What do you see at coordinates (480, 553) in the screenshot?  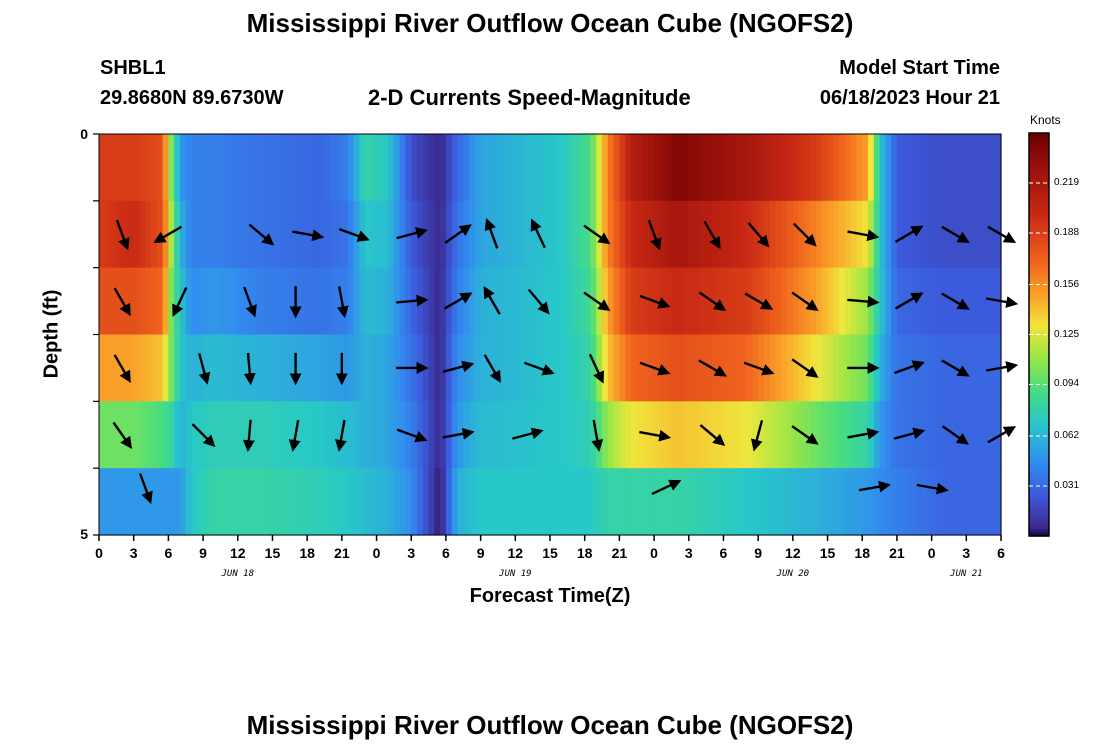 I see `x-tick-label: 9` at bounding box center [480, 553].